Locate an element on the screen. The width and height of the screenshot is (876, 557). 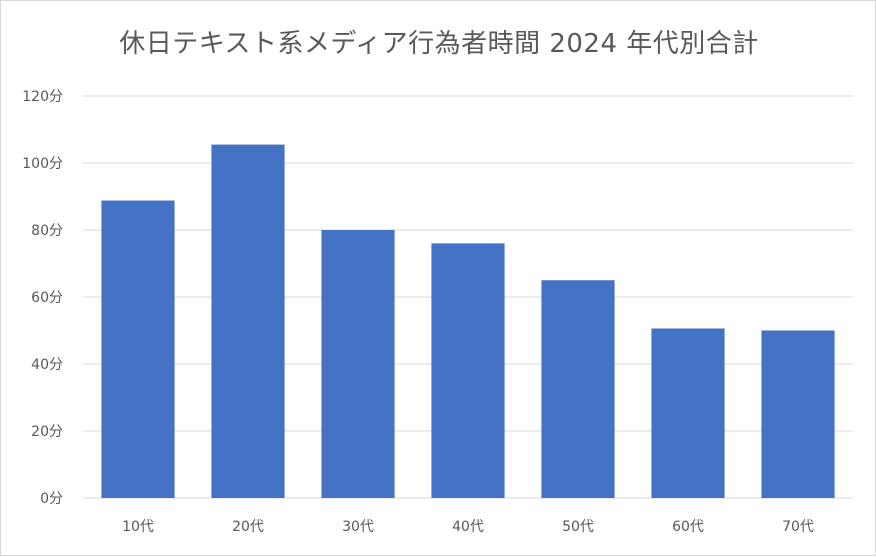
y-axis-ticks: 0分 20分 40分 60分 80分 100分 120分 is located at coordinates (42, 298).